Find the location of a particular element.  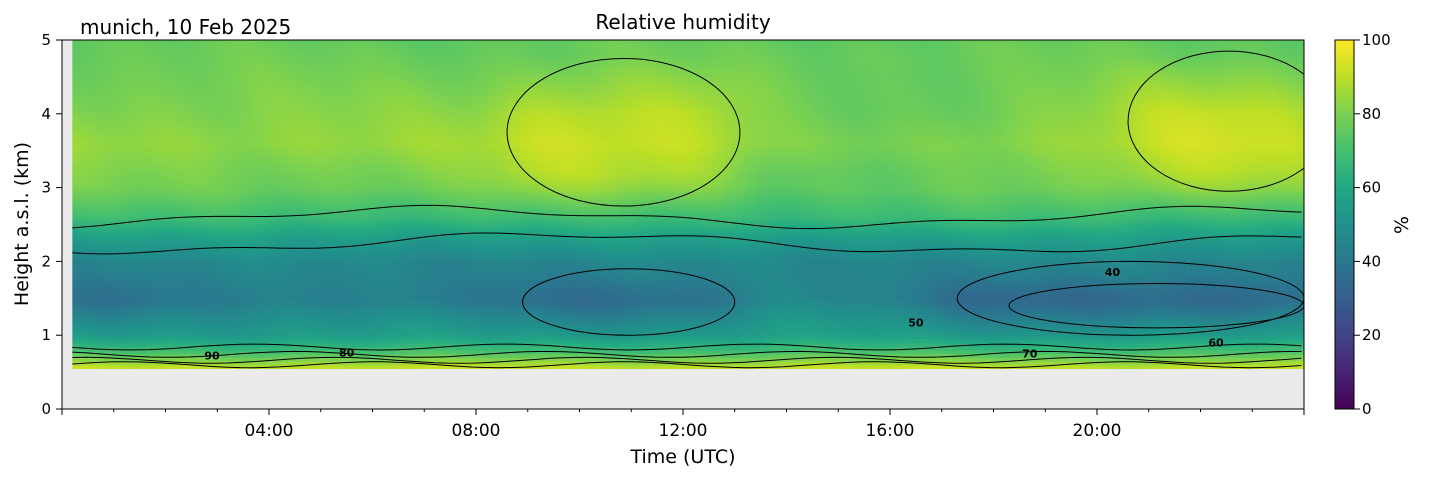

y-tick-label: 5 is located at coordinates (46, 40).